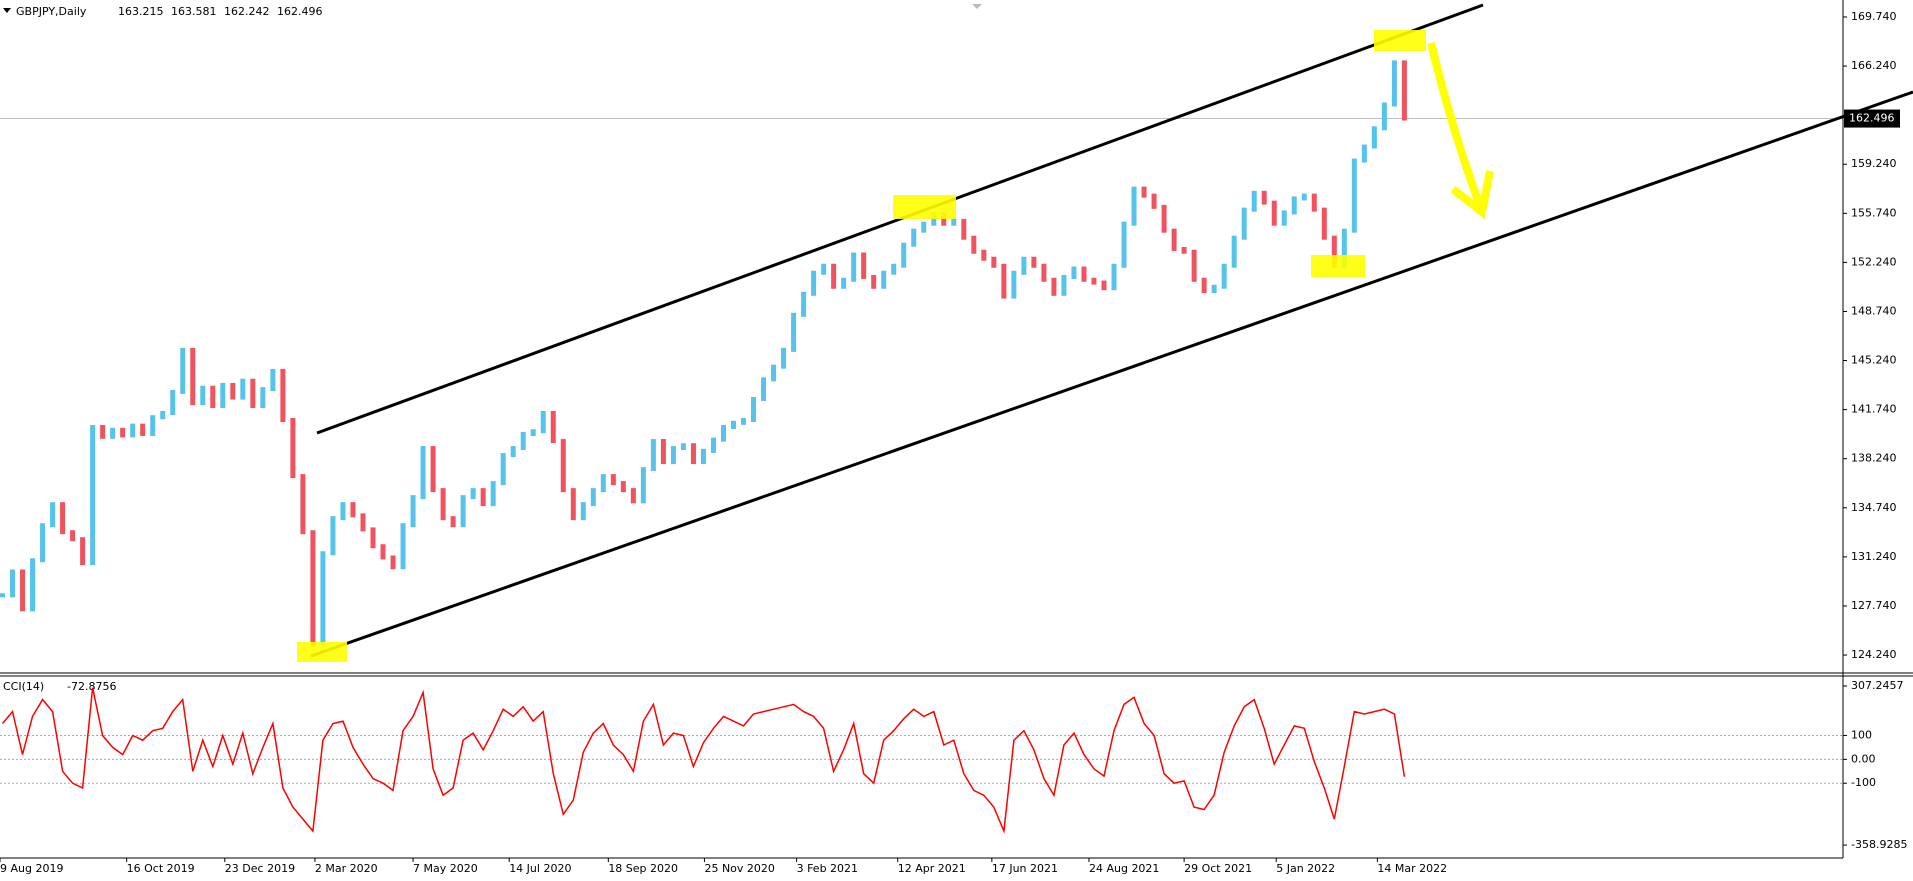 This screenshot has width=1913, height=881. Describe the element at coordinates (194, 11) in the screenshot. I see `header-value: 163.581` at that location.